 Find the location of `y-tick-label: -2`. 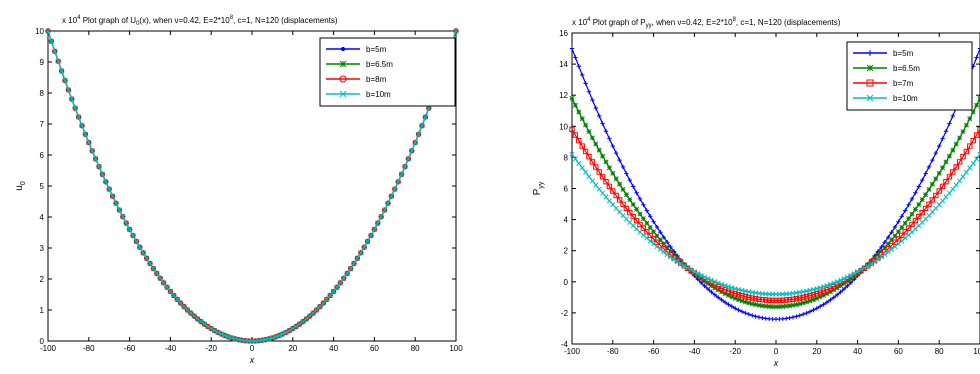

y-tick-label: -2 is located at coordinates (565, 313).